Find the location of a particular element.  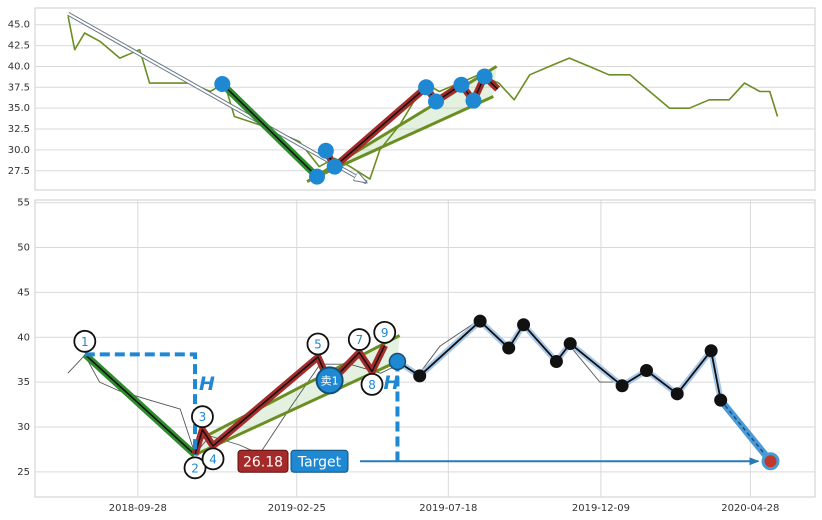

sell-marker is located at coordinates (329, 380).